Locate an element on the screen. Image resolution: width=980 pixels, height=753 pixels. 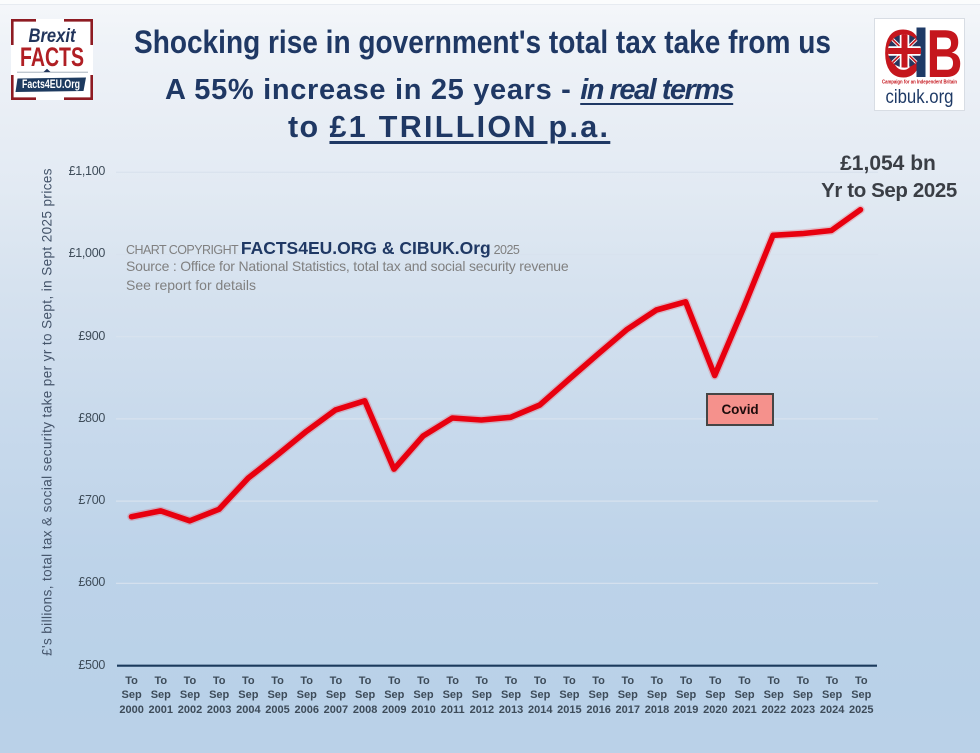
svg-text: cibuk.org is located at coordinates (920, 97).